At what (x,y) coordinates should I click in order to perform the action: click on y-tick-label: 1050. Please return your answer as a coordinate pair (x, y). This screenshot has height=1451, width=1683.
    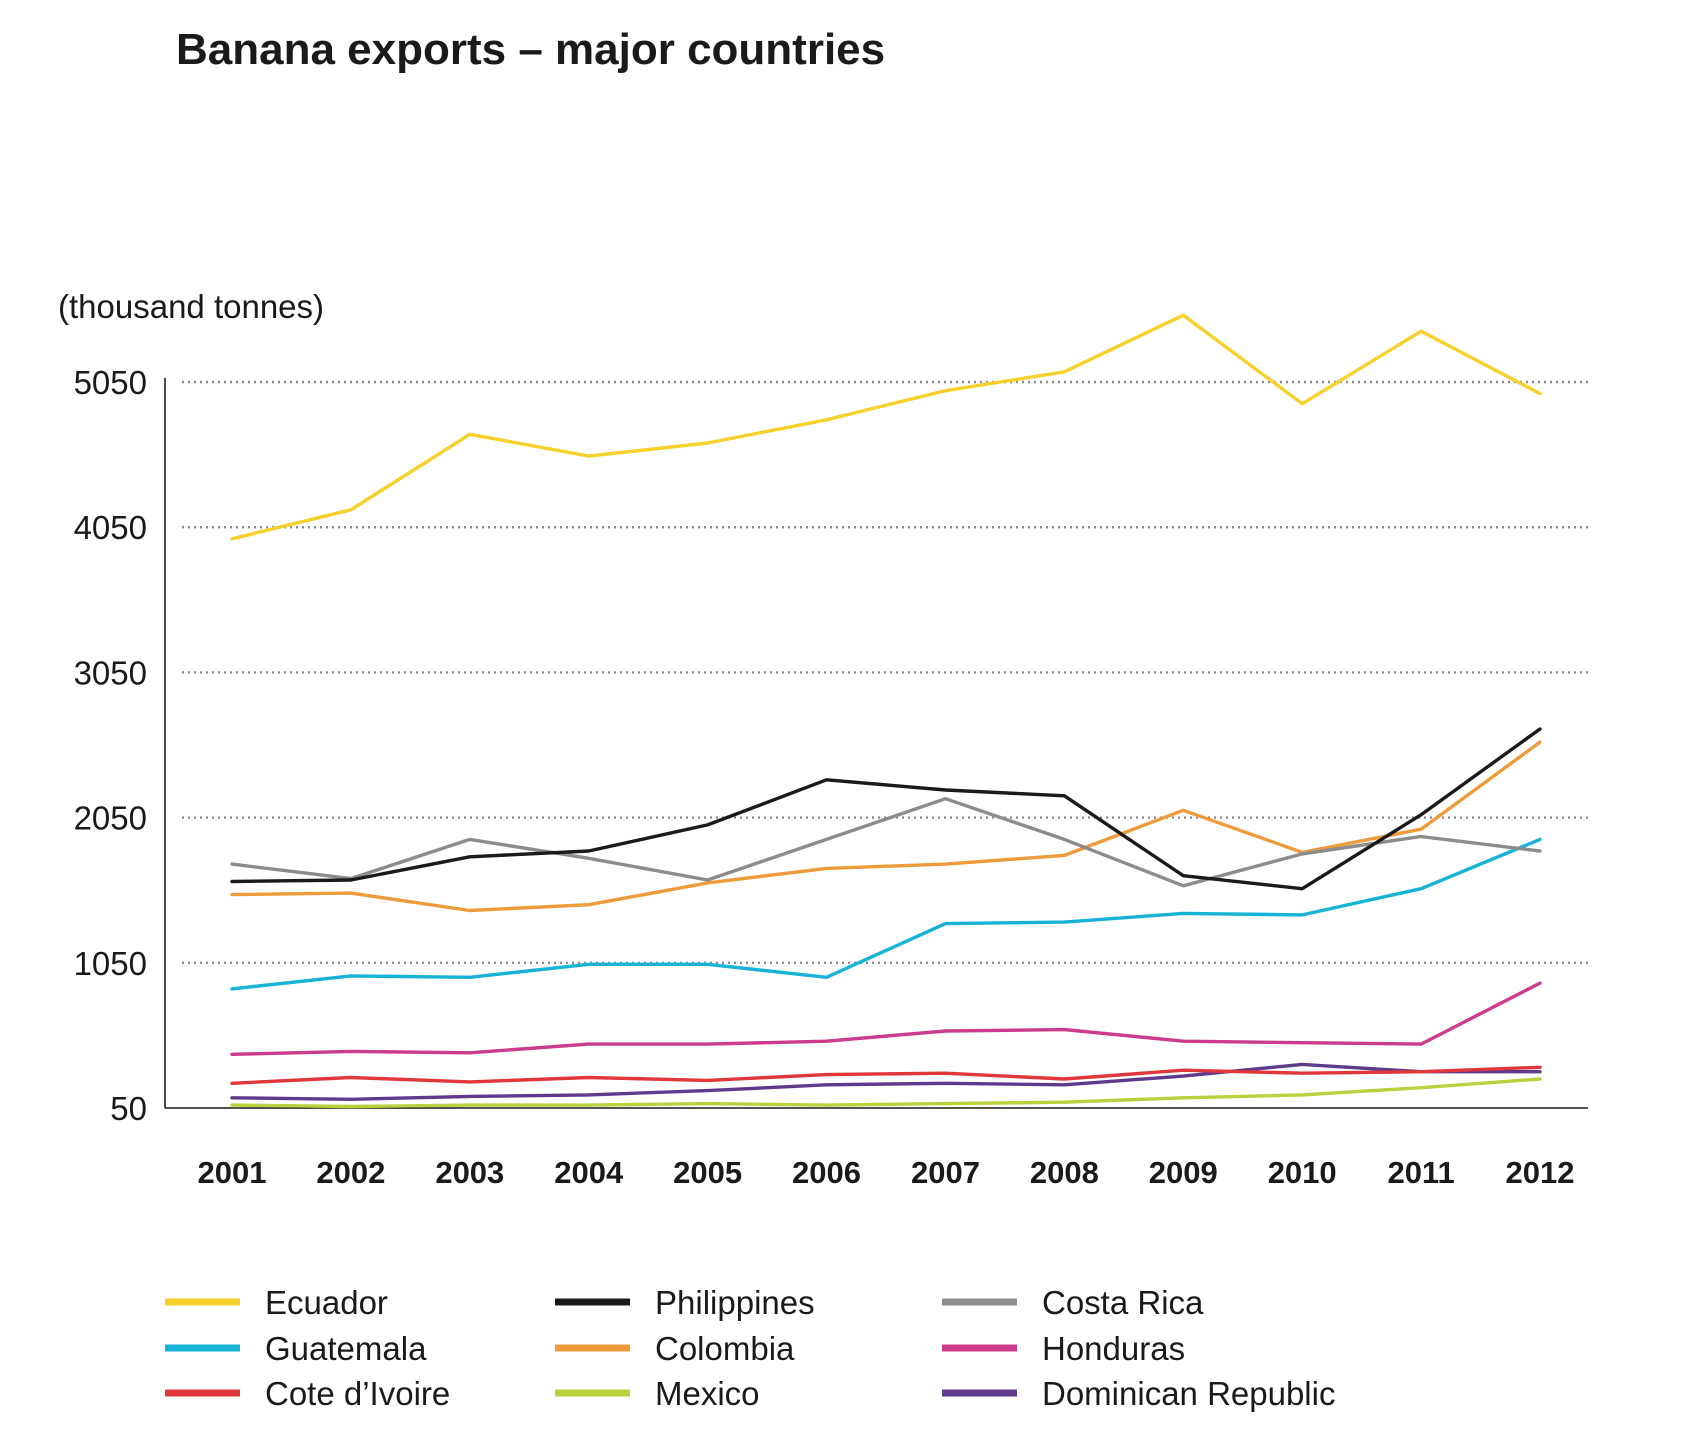
    Looking at the image, I should click on (110, 963).